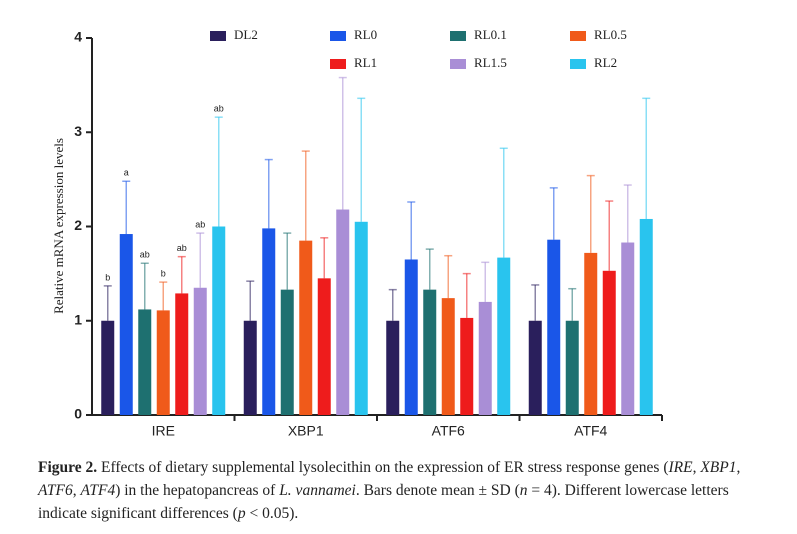  Describe the element at coordinates (490, 62) in the screenshot. I see `legend-label: RL1.5` at that location.